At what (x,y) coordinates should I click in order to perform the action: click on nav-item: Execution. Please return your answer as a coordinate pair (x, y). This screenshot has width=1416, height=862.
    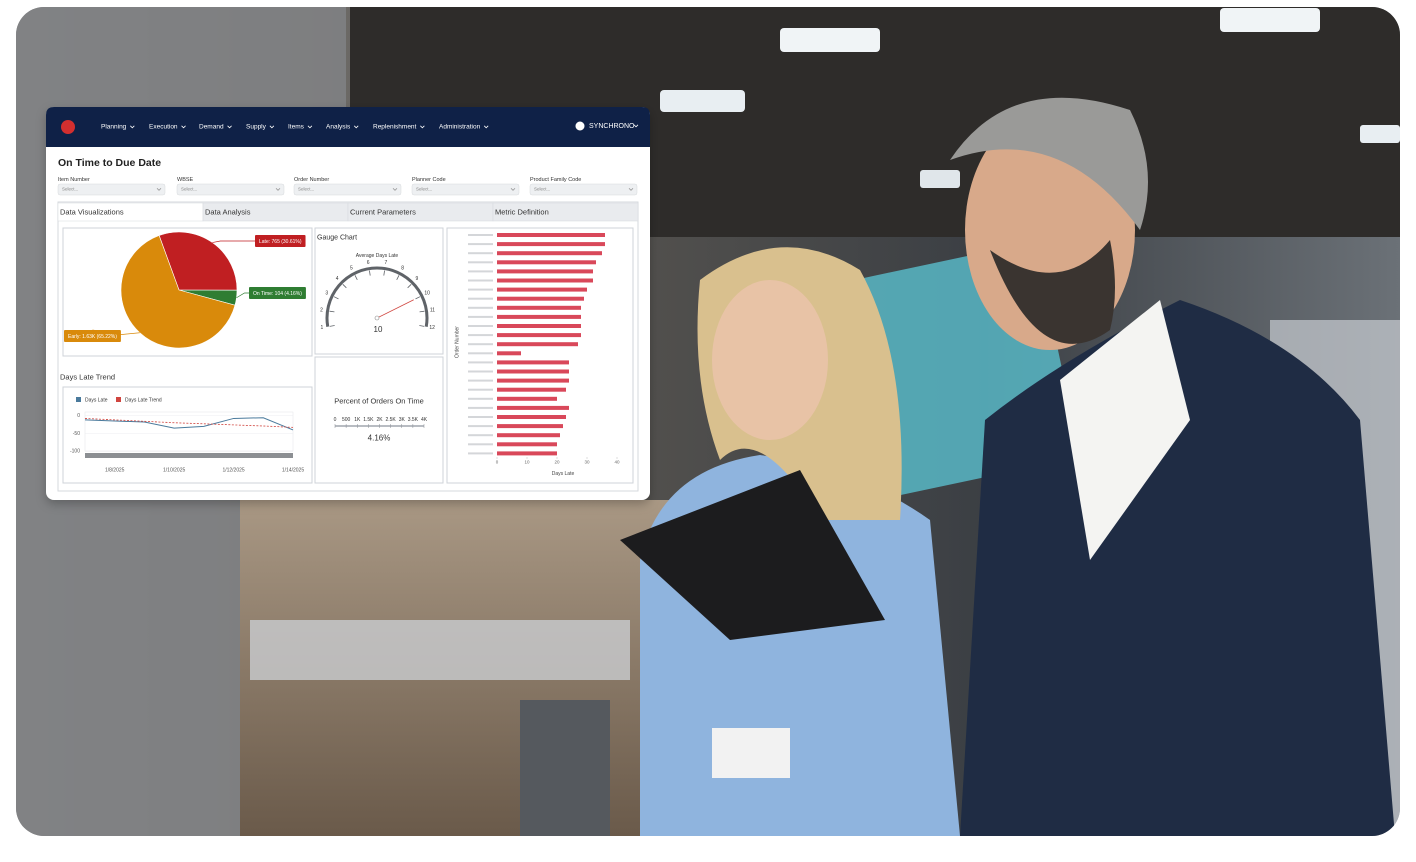
    Looking at the image, I should click on (163, 127).